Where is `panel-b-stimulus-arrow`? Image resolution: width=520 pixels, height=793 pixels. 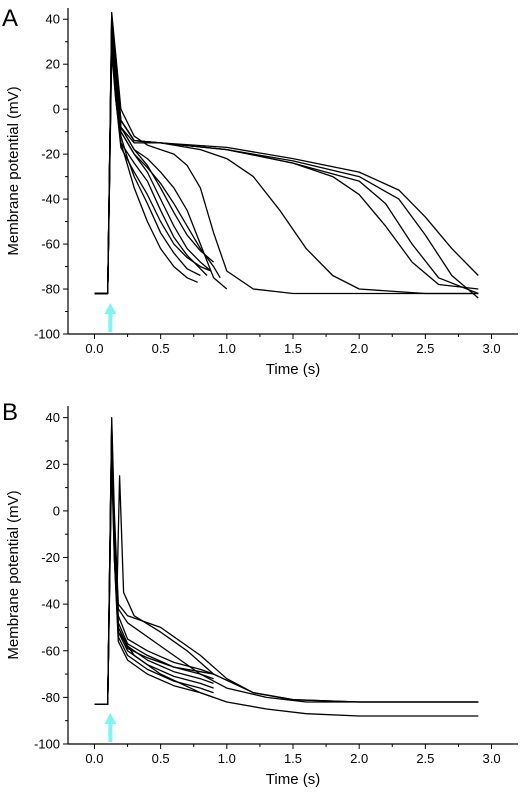 panel-b-stimulus-arrow is located at coordinates (110, 727).